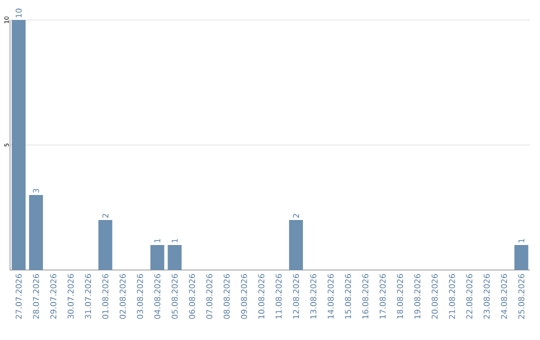 The width and height of the screenshot is (540, 340). I want to click on x-tick-label: 04.08.2026, so click(157, 296).